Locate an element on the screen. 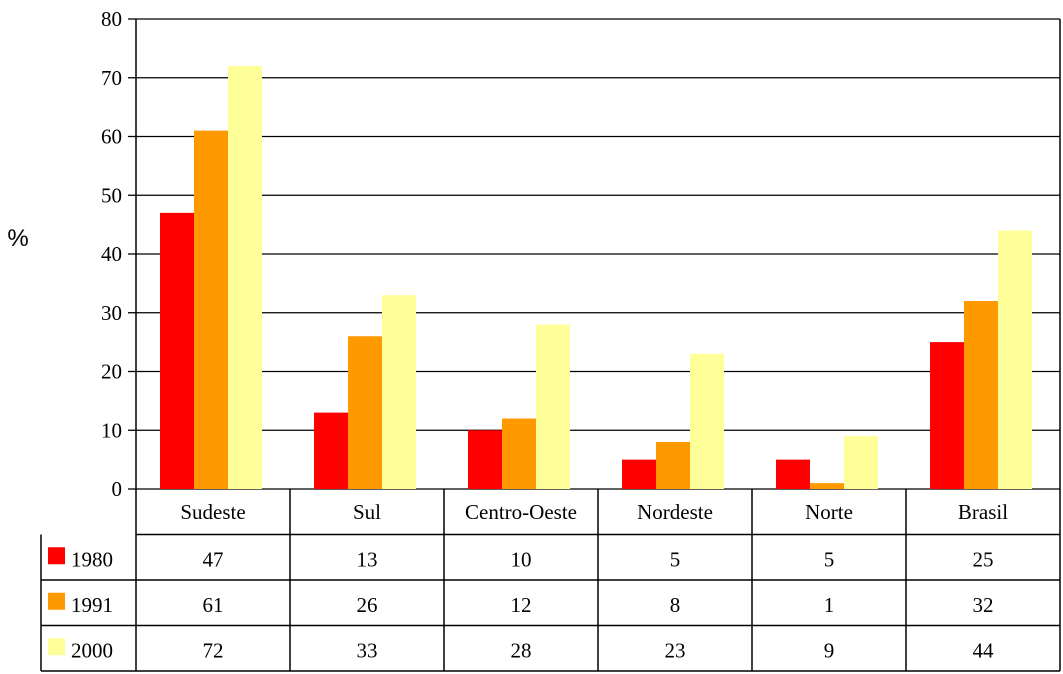  y-tick-label: 70 is located at coordinates (111, 78).